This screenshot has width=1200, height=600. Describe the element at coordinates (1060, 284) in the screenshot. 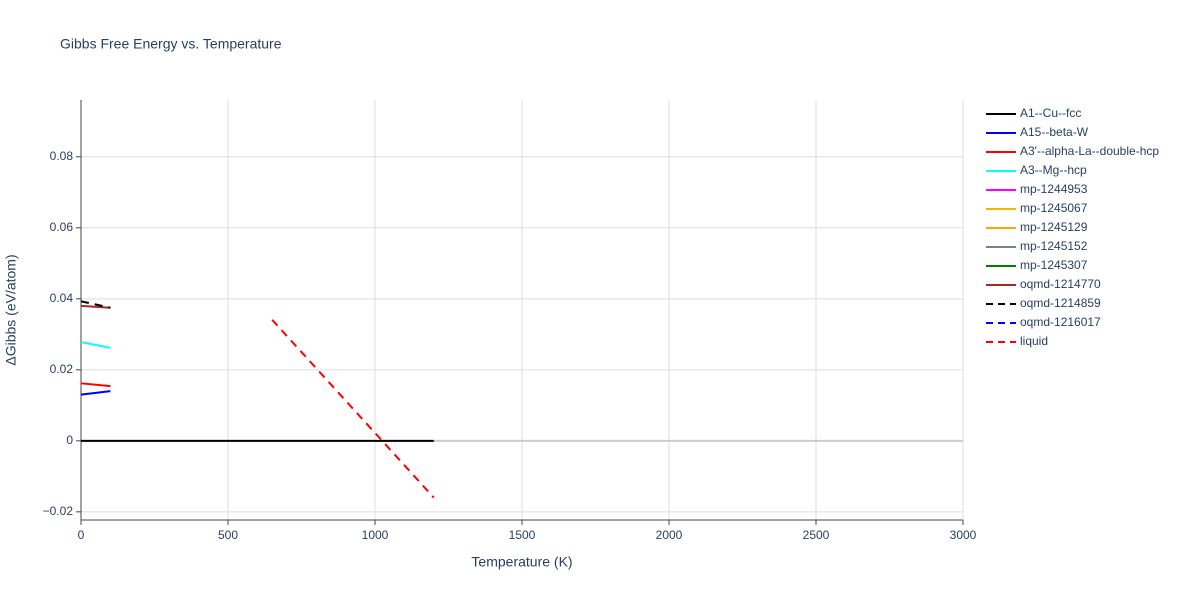

I see `legend-label: oqmd-1214770` at that location.